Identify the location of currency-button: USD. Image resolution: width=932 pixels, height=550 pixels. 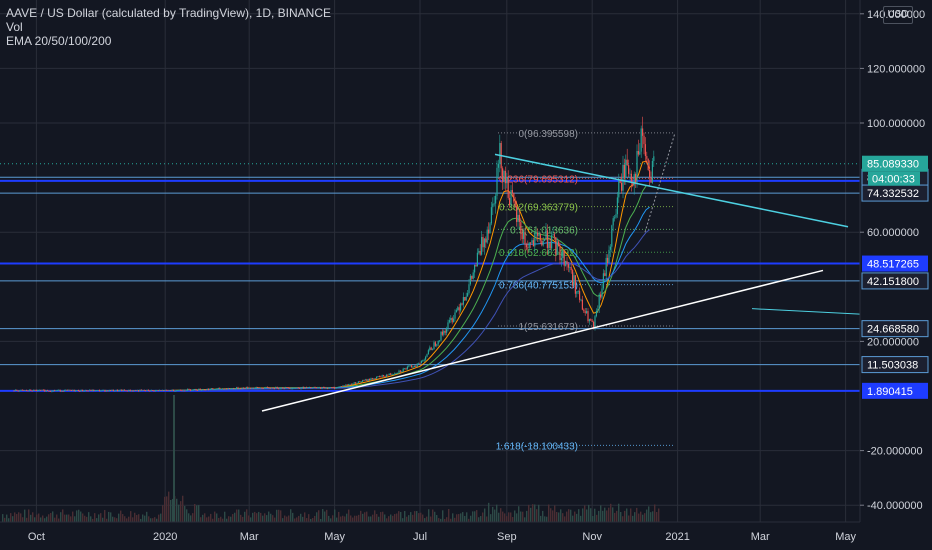
(898, 15).